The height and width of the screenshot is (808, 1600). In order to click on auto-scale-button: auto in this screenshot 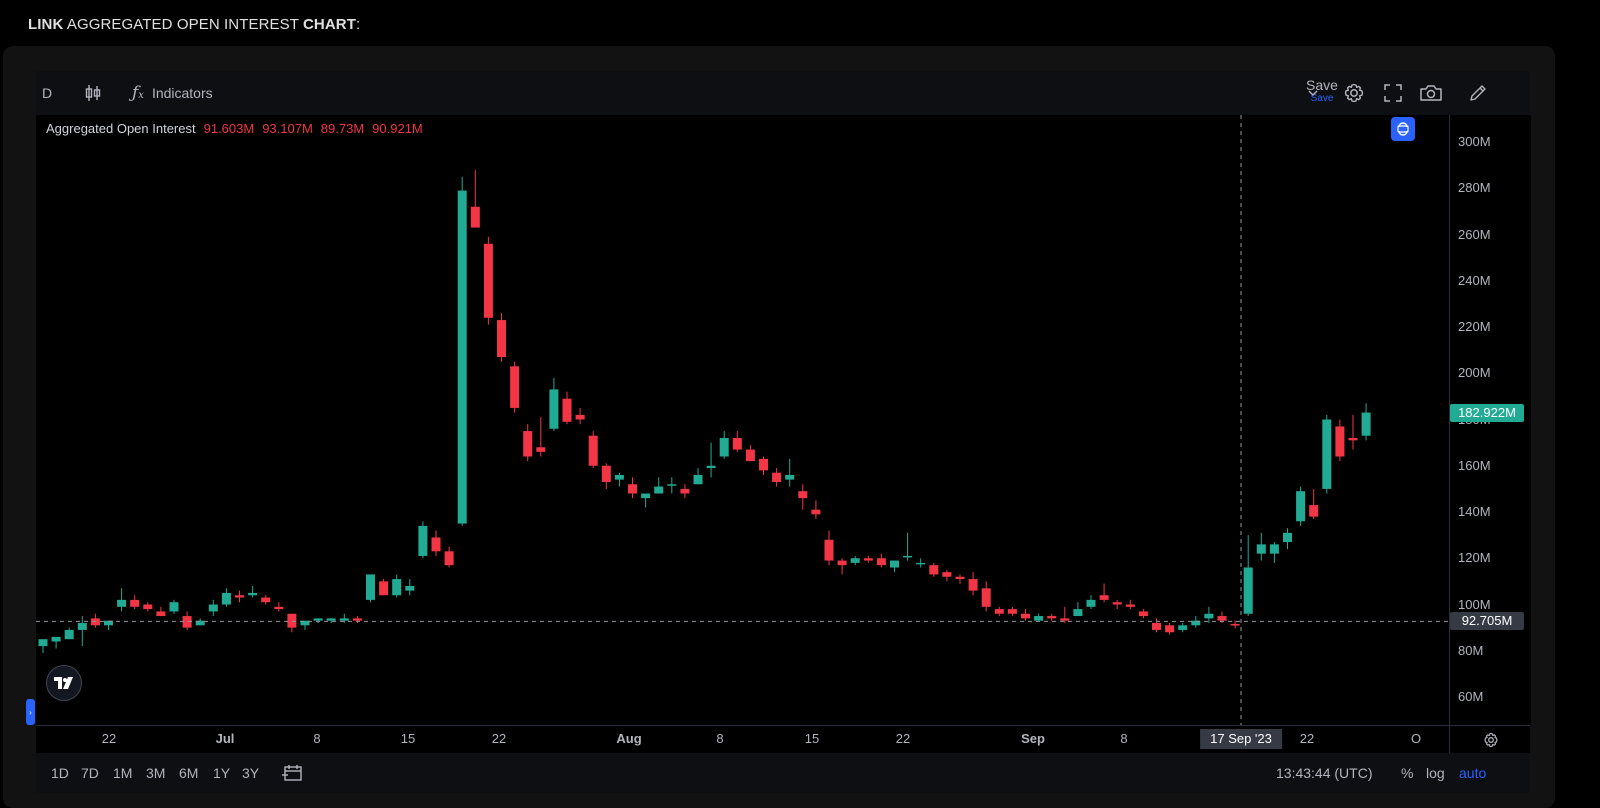, I will do `click(1473, 773)`.